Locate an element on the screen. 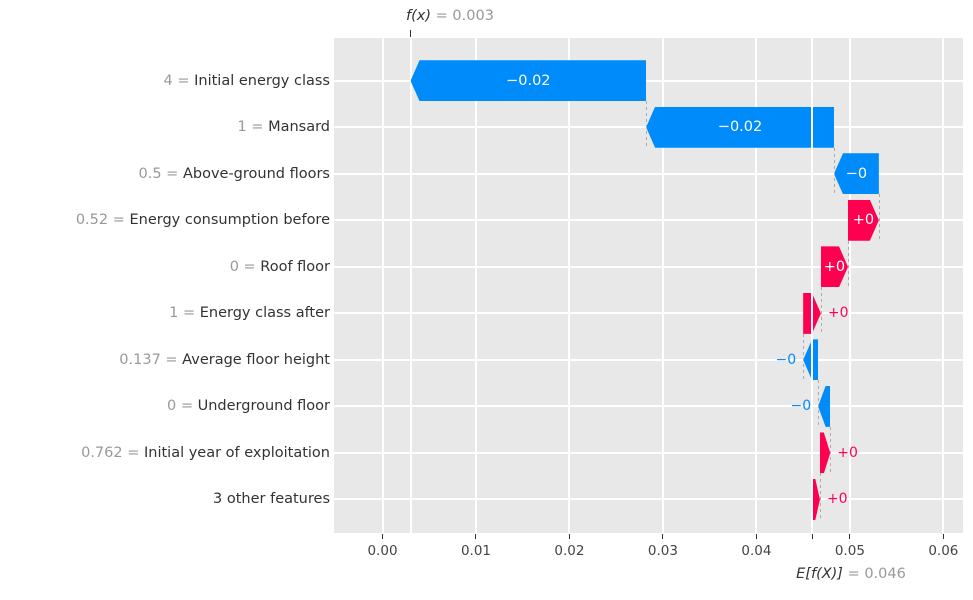 The height and width of the screenshot is (600, 973). shap-bar: −0 is located at coordinates (856, 174).